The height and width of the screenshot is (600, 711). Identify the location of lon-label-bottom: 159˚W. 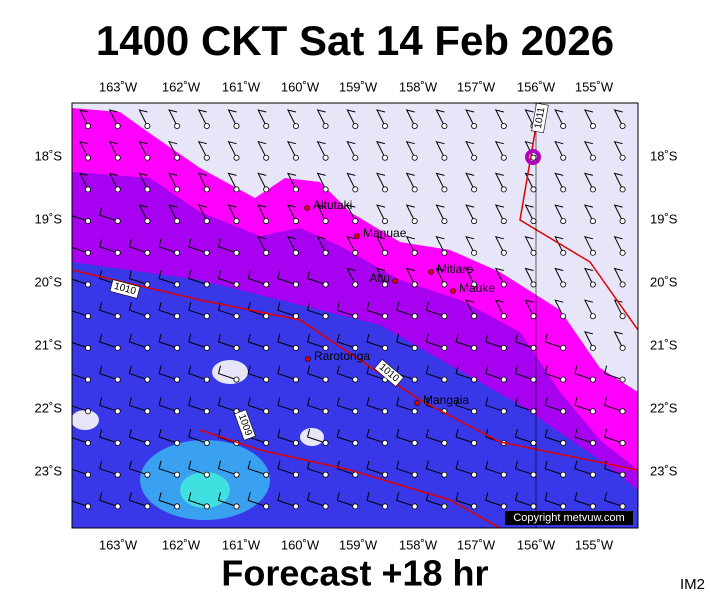
(358, 544).